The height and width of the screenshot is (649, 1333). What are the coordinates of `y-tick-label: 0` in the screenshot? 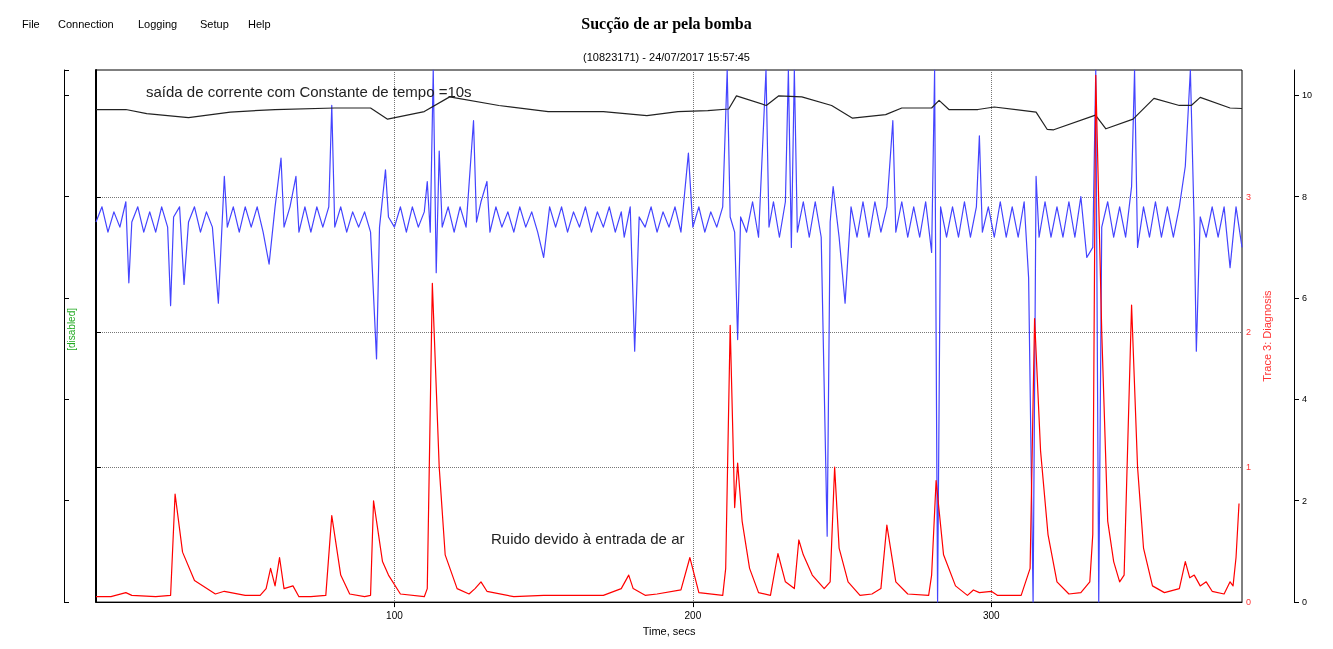 It's located at (1249, 602).